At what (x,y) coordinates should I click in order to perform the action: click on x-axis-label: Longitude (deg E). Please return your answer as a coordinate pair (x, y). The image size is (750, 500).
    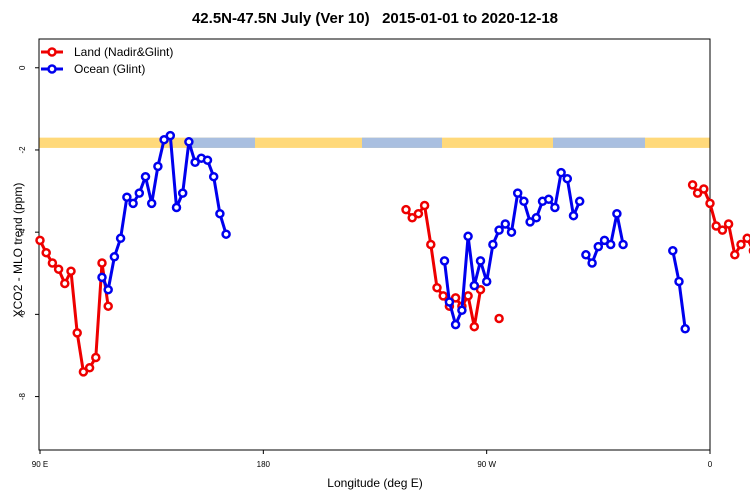
    Looking at the image, I should click on (375, 483).